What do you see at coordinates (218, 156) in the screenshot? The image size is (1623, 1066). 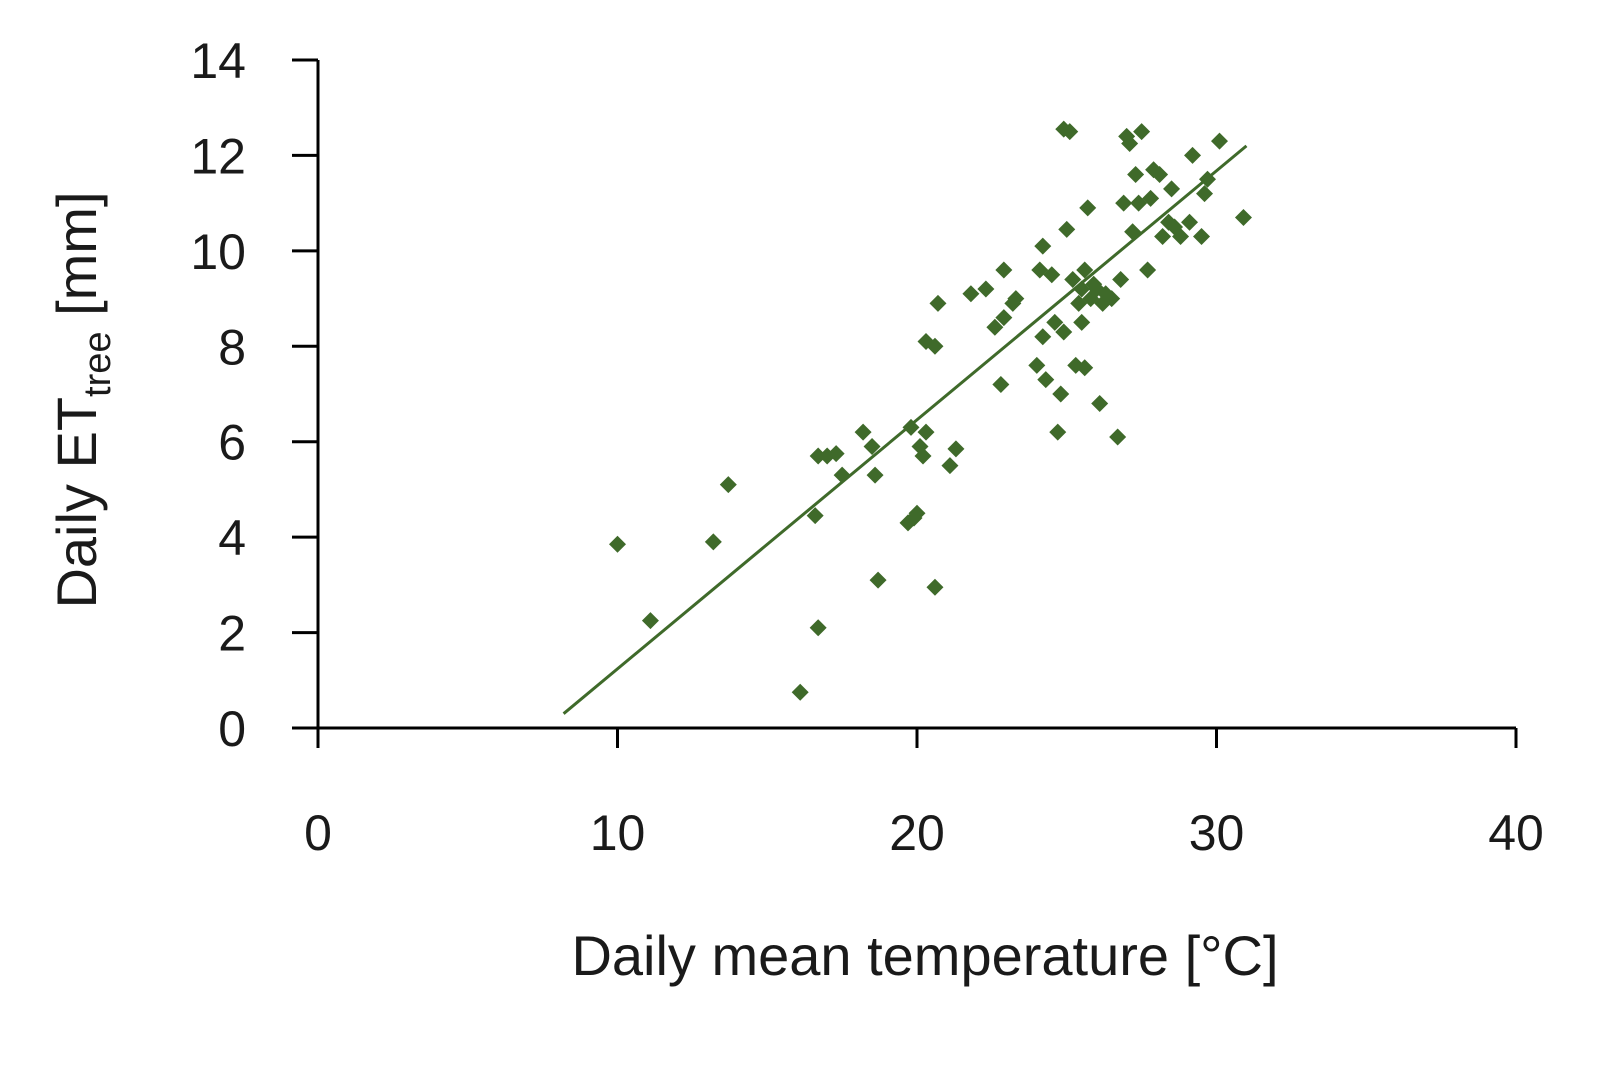 I see `y-tick-label: 12` at bounding box center [218, 156].